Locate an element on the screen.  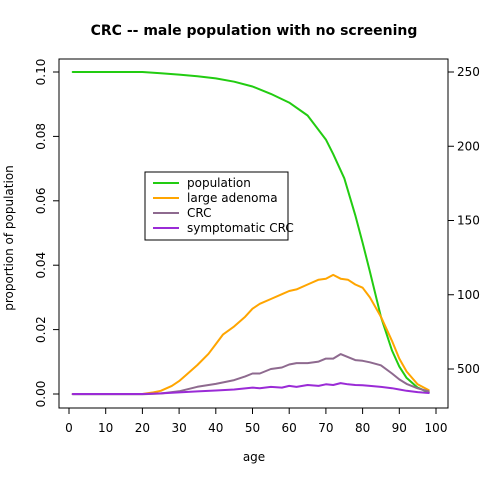
x-tick-label: 10 is located at coordinates (105, 428).